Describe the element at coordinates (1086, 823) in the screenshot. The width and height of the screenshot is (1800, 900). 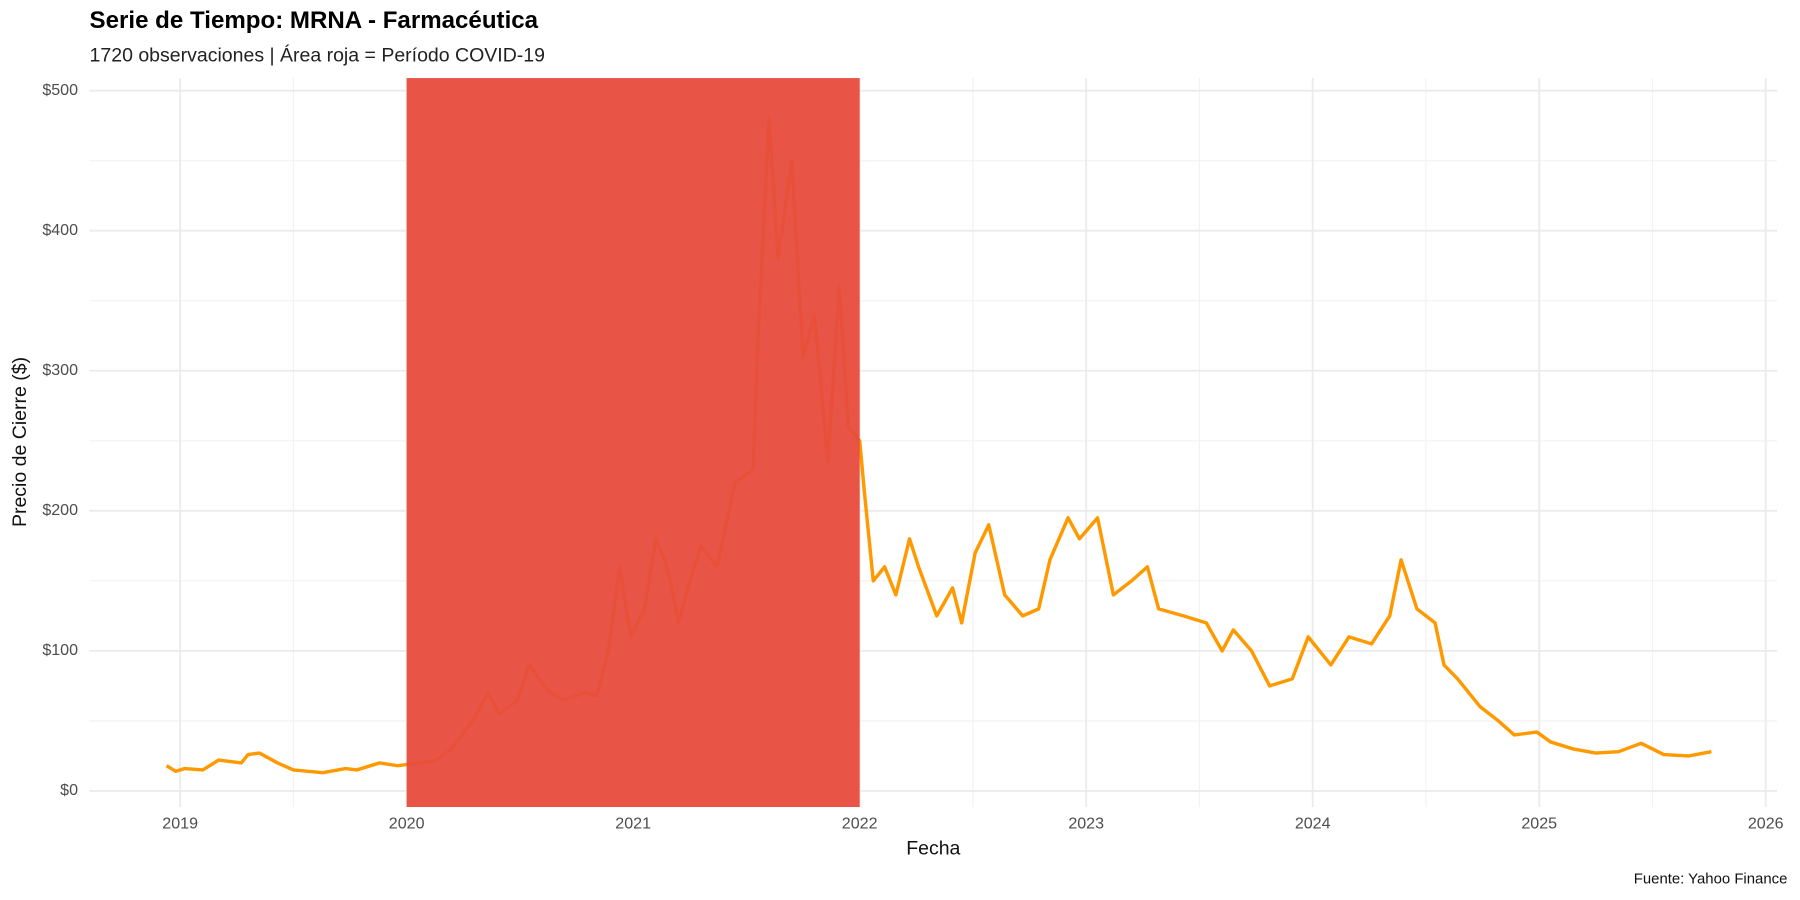
I see `x-tick-label: 2023` at that location.